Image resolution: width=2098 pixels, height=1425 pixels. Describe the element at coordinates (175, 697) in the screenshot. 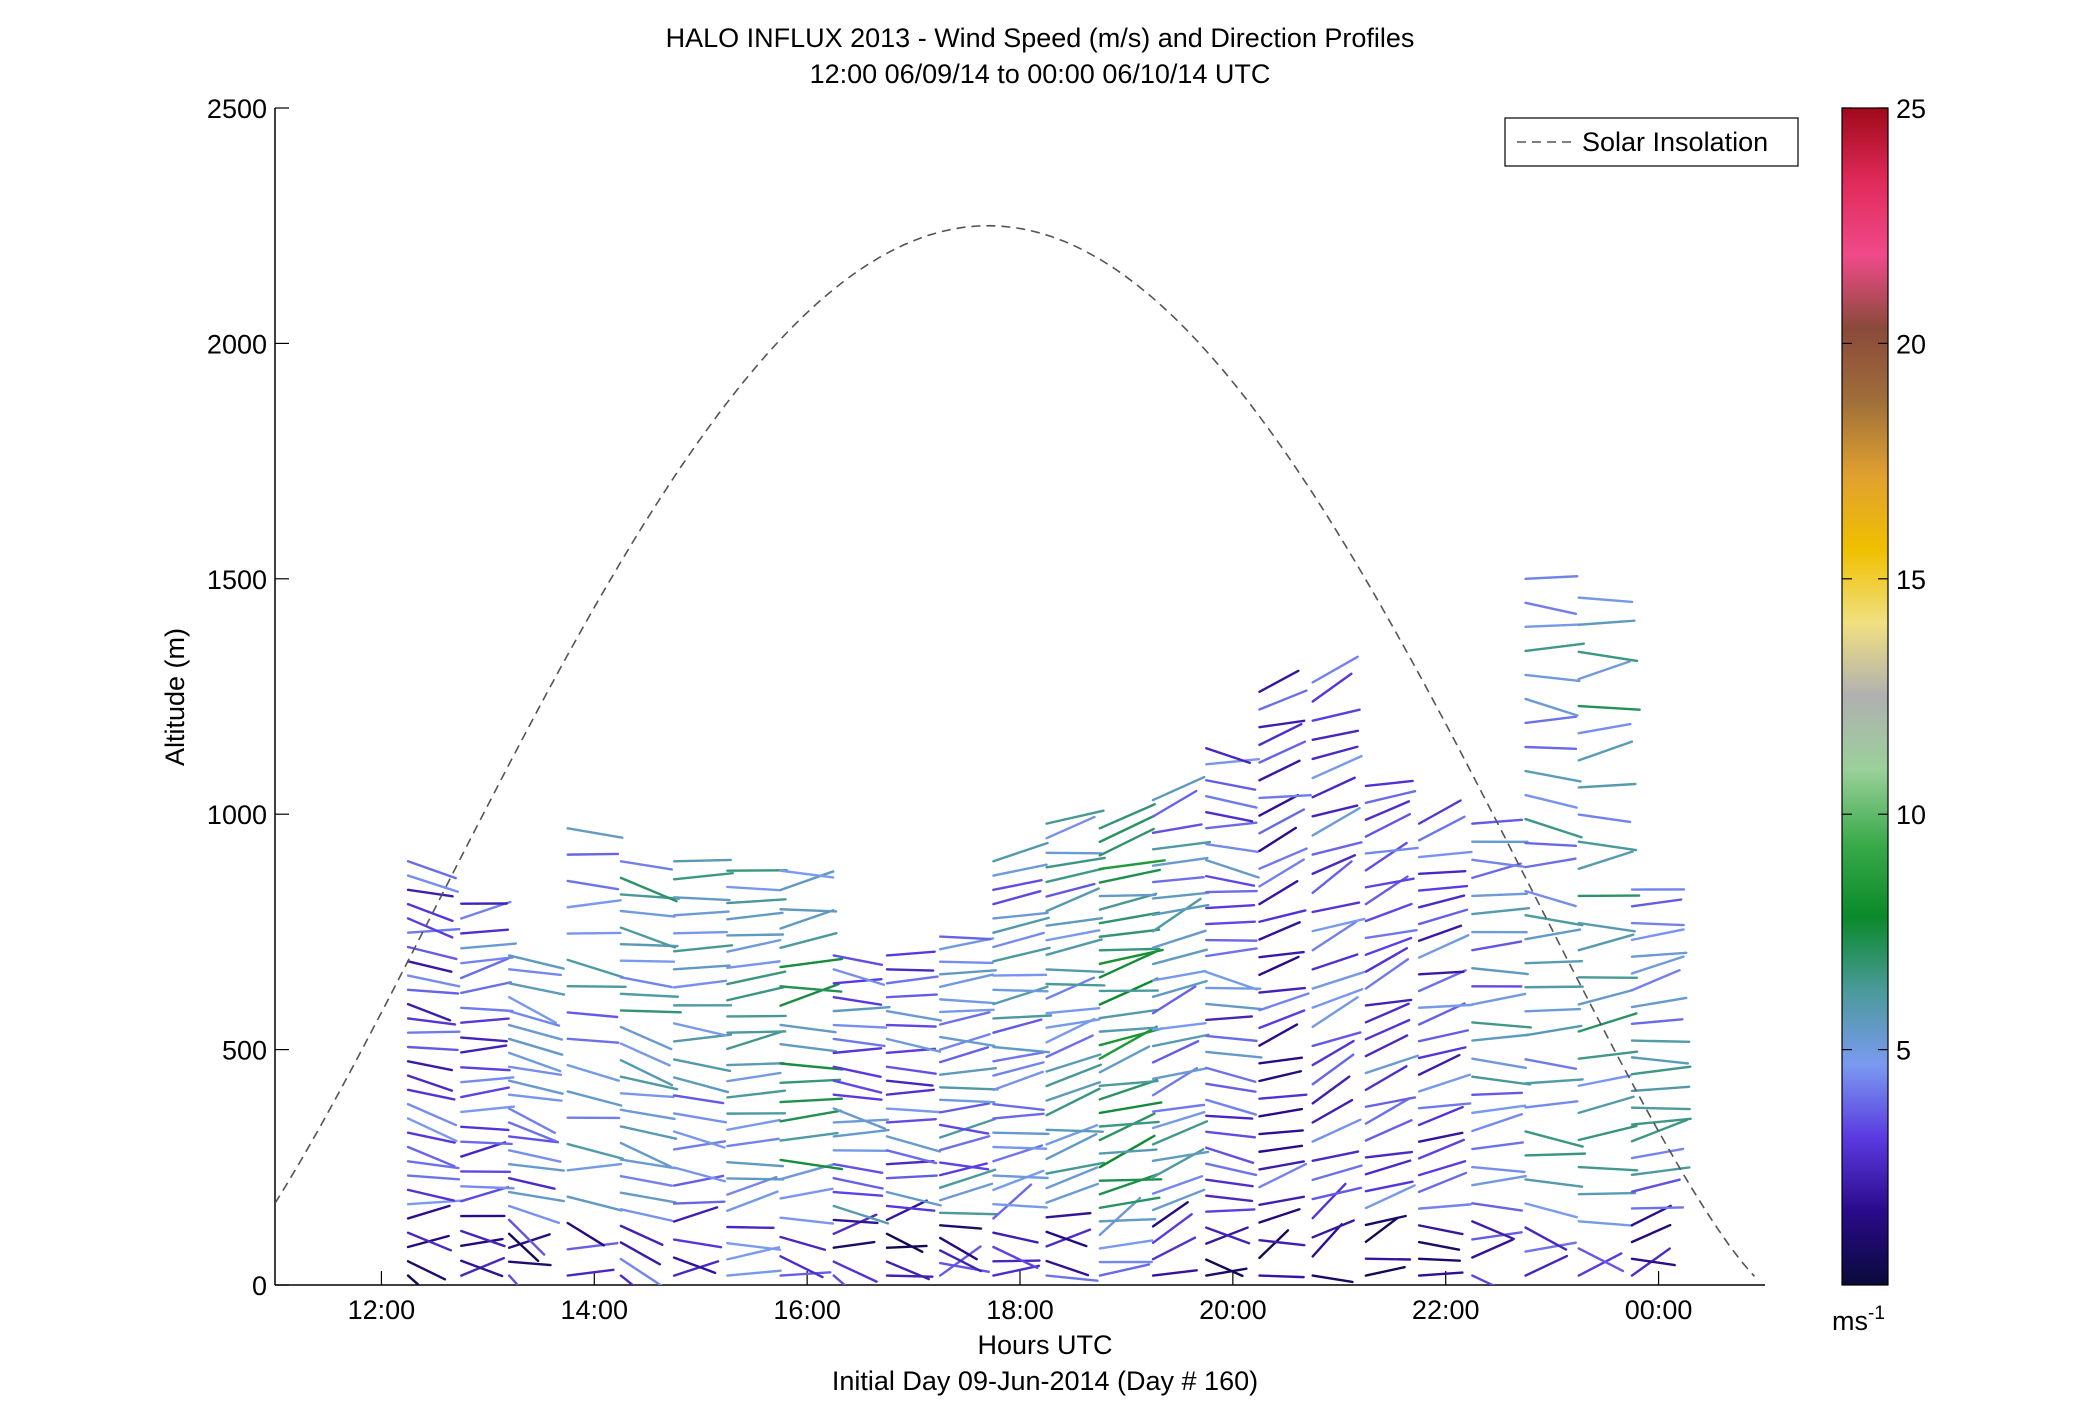

I see `y-axis-label: Altitude (m)` at that location.